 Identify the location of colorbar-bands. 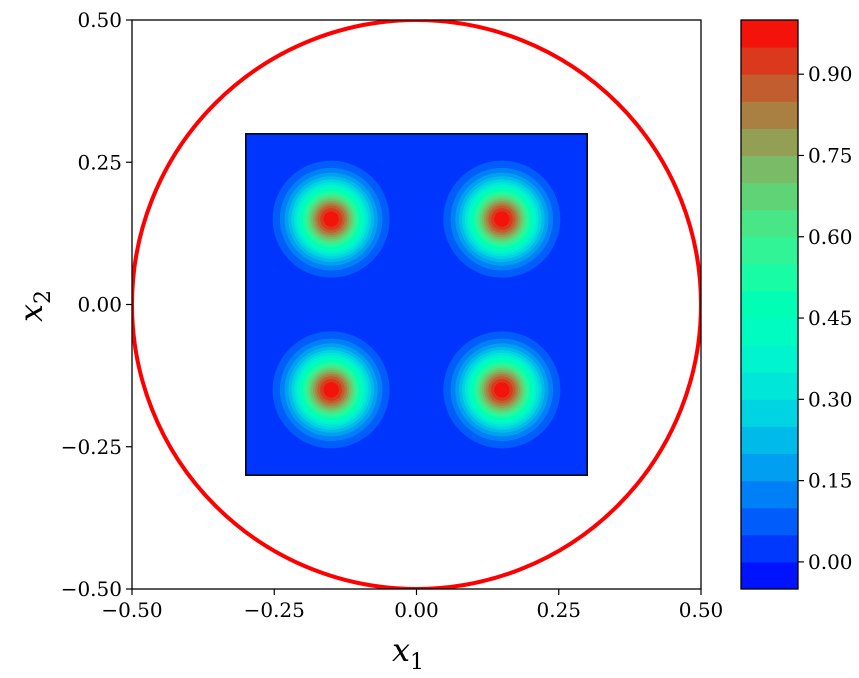
(769, 305).